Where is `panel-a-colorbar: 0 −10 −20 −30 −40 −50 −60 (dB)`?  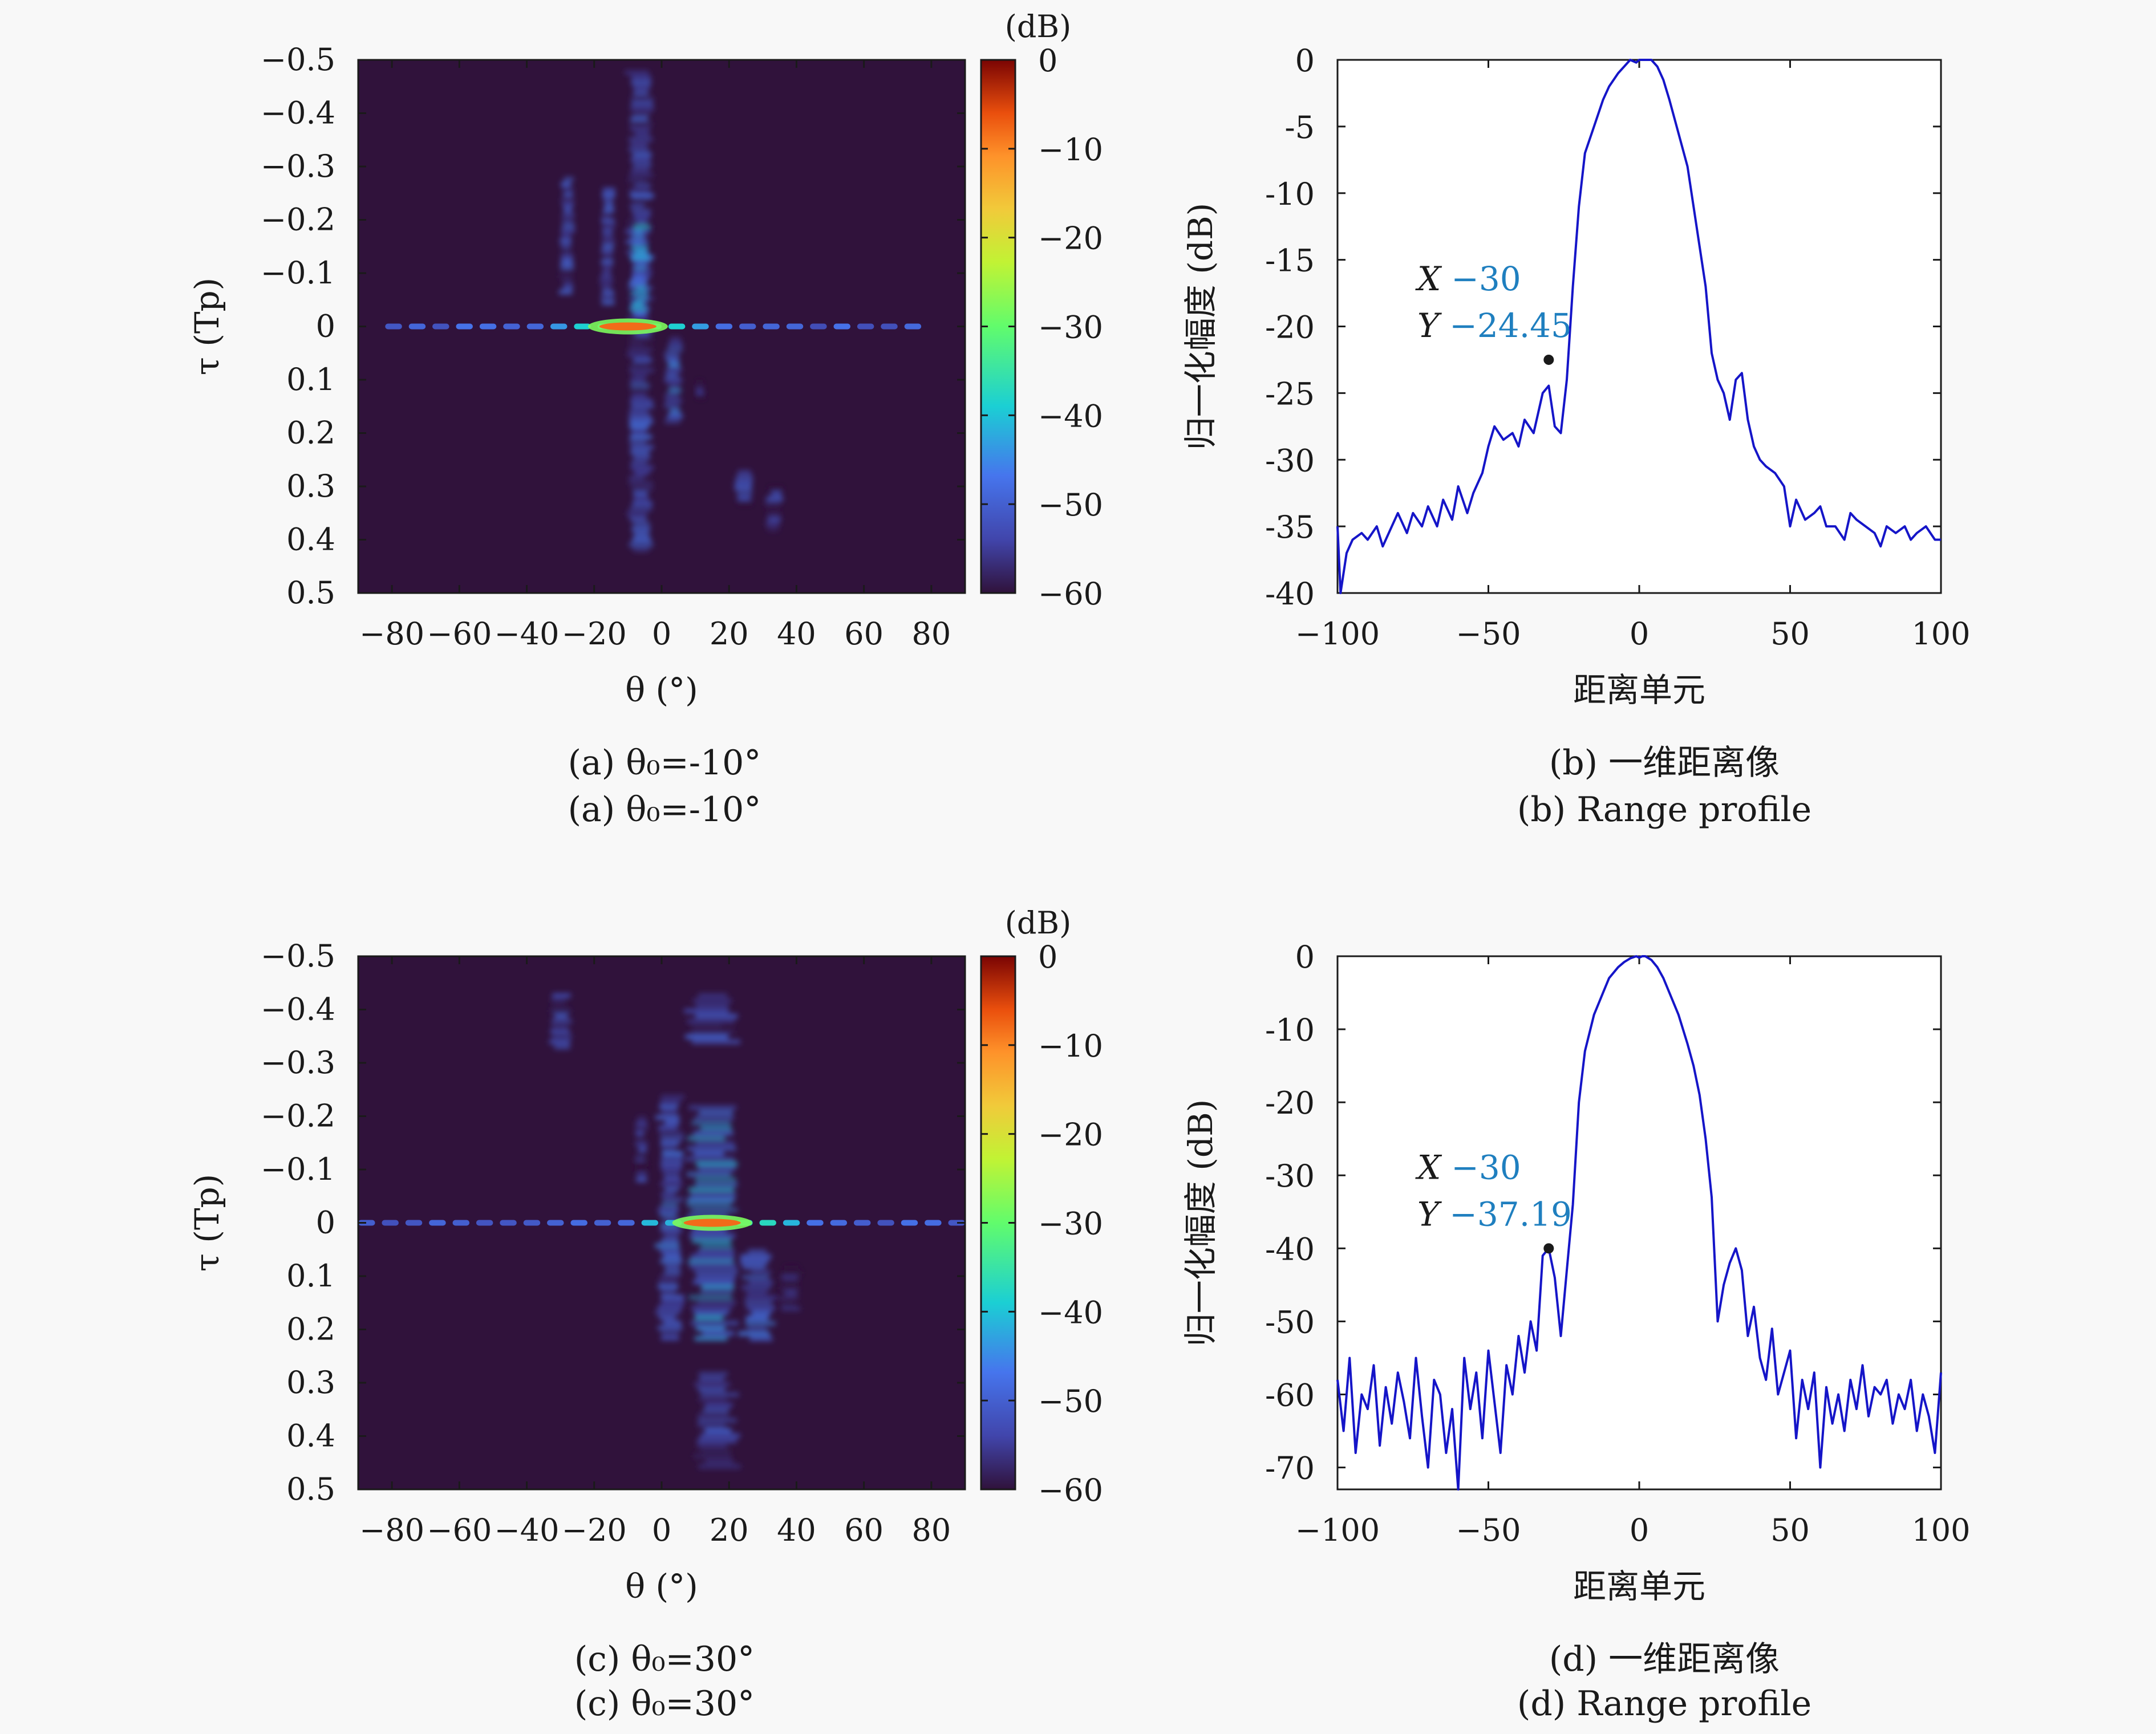 panel-a-colorbar: 0 −10 −20 −30 −40 −50 −60 (dB) is located at coordinates (1042, 310).